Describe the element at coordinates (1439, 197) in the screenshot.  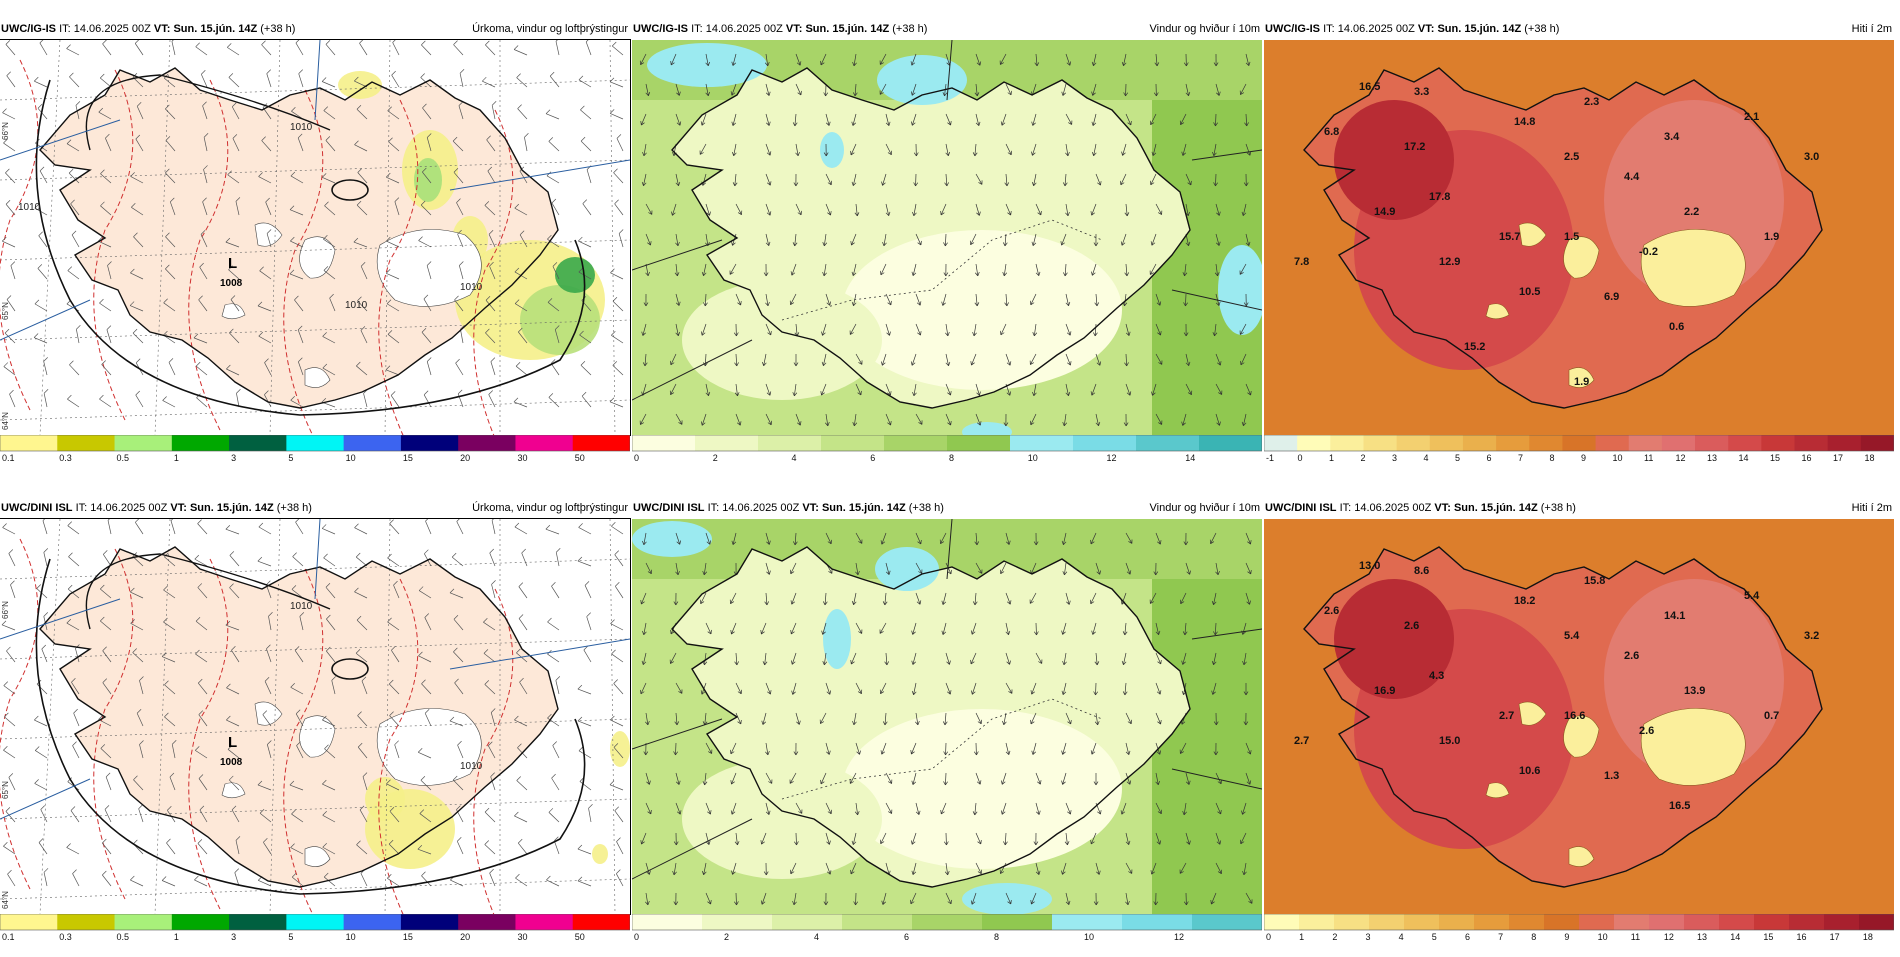
I see `temperature-label: 17.8` at that location.